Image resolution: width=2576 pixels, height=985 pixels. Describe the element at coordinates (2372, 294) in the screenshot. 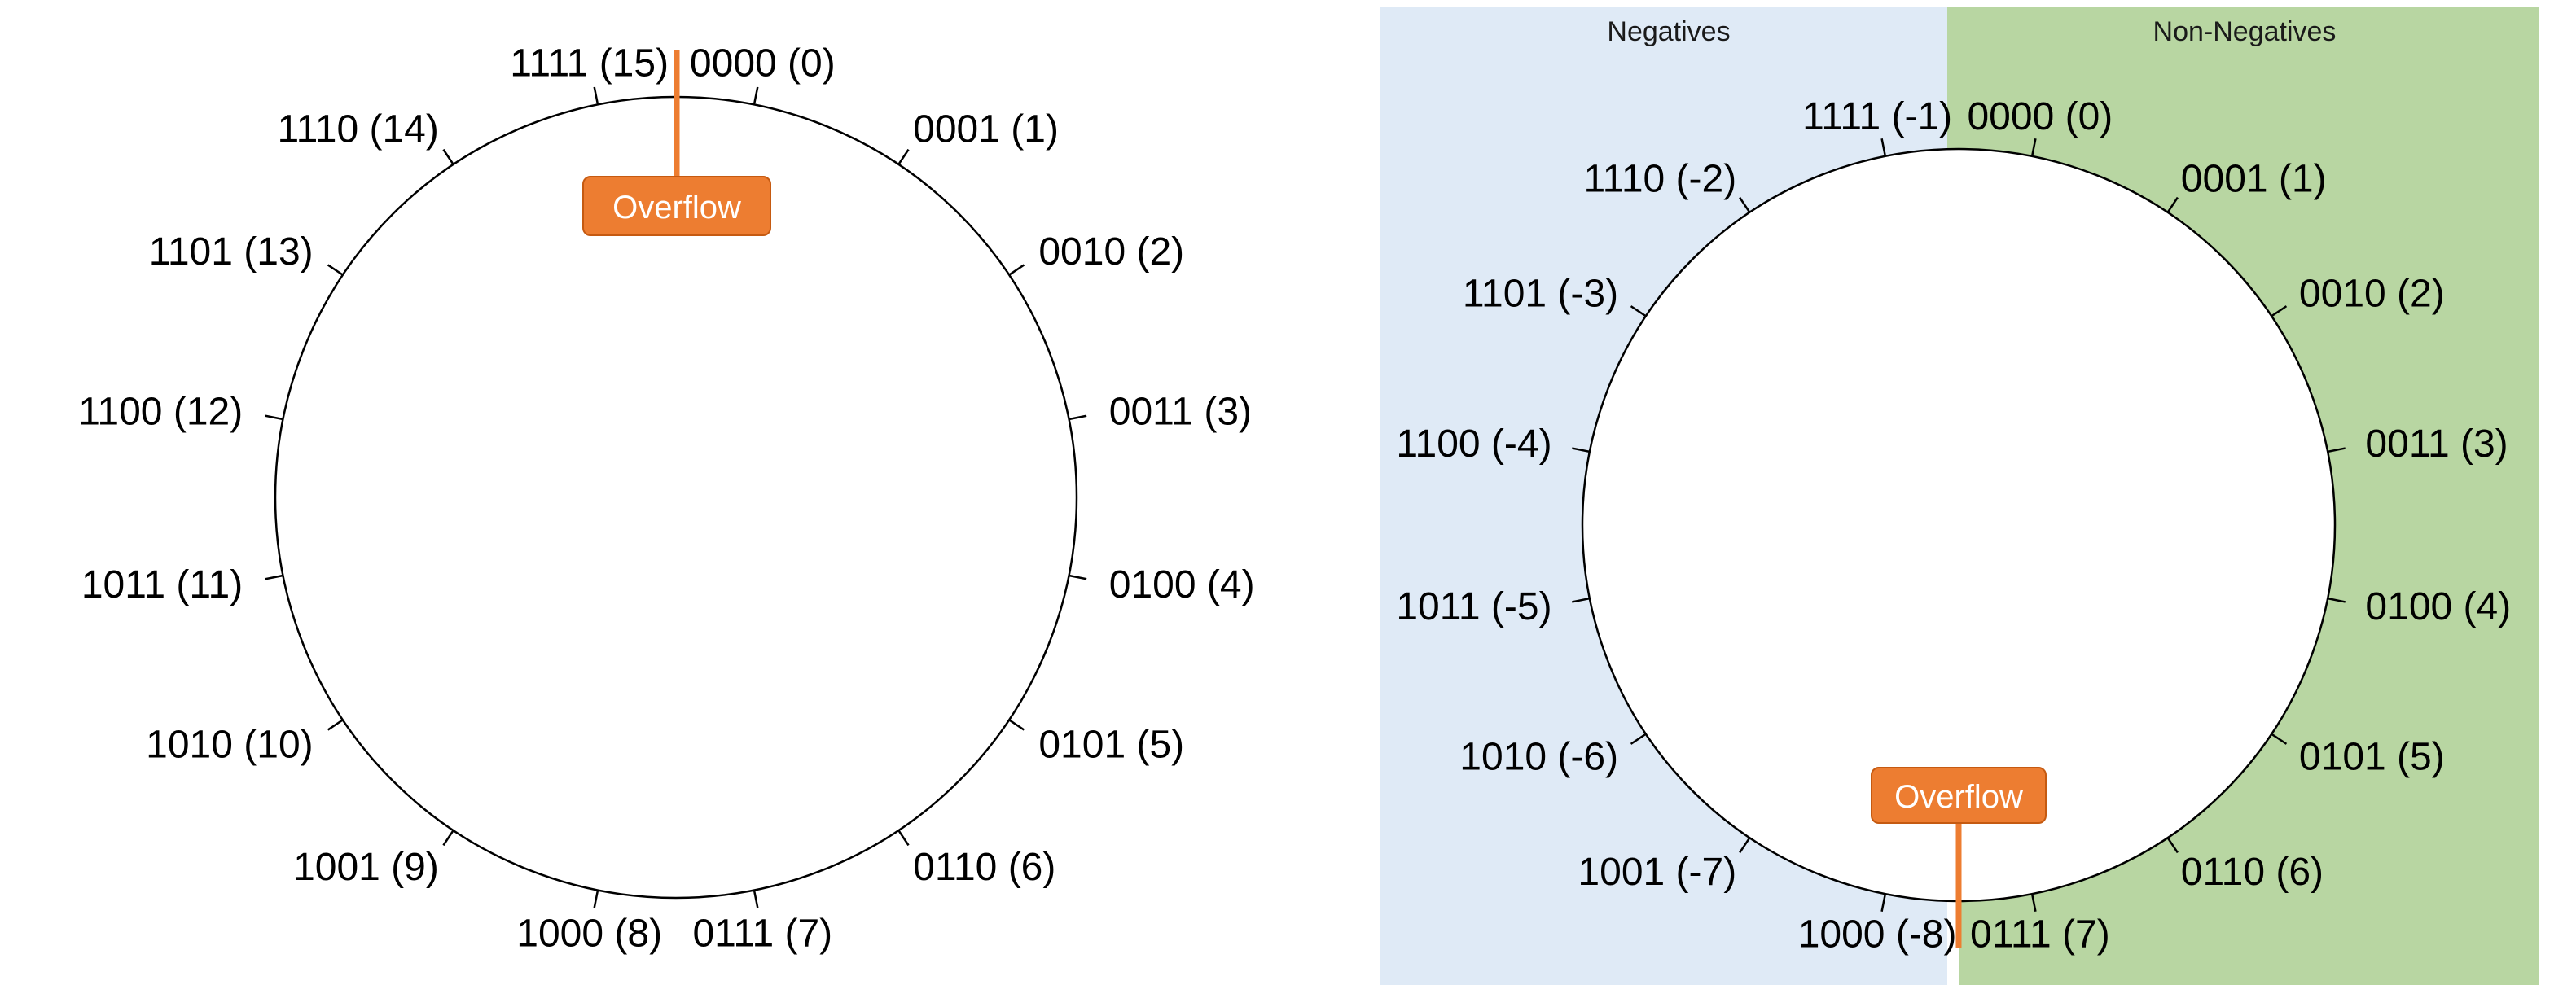

I see `signed-wheel-label: 0010 (2)` at that location.